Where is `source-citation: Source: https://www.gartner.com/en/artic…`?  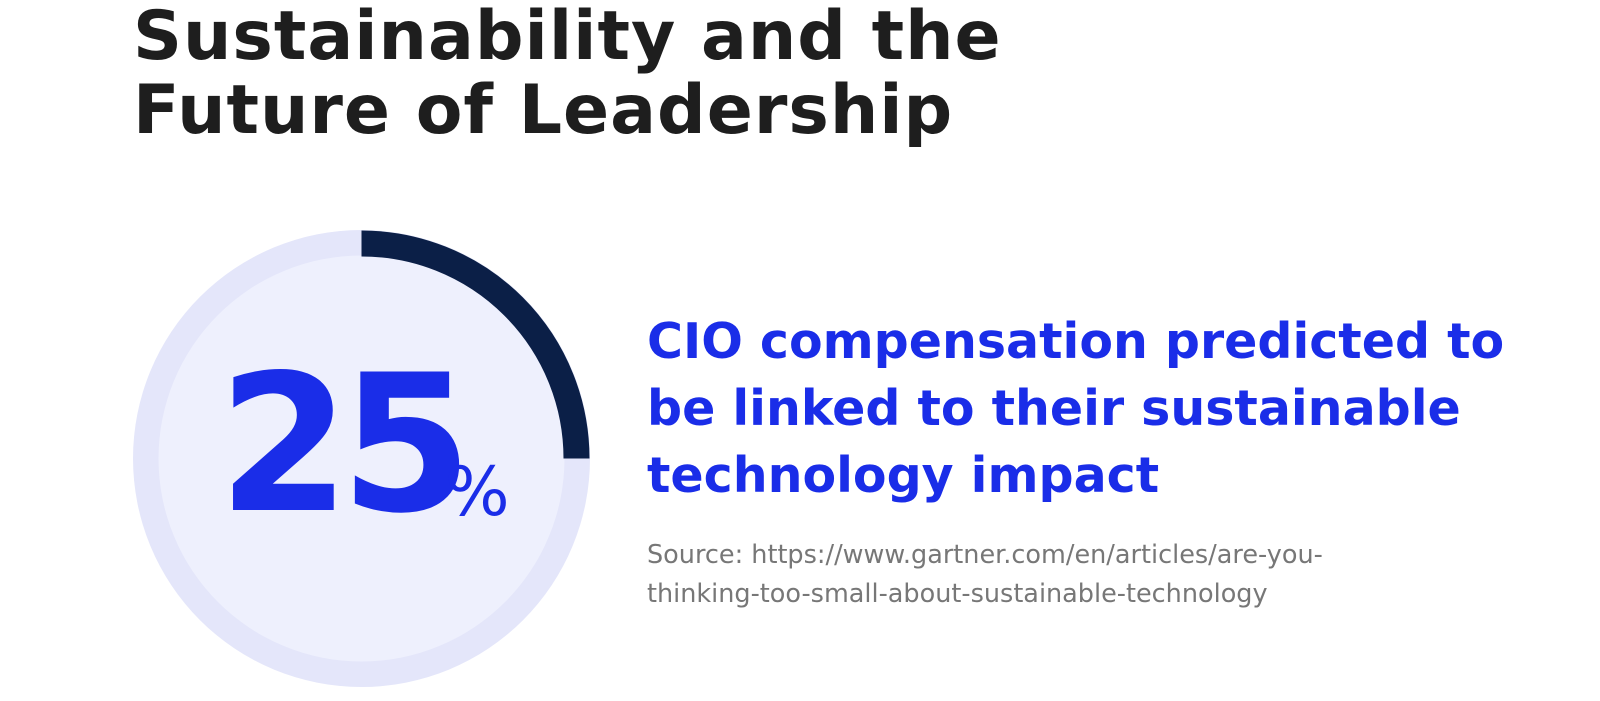 source-citation: Source: https://www.gartner.com/en/artic… is located at coordinates (1097, 575).